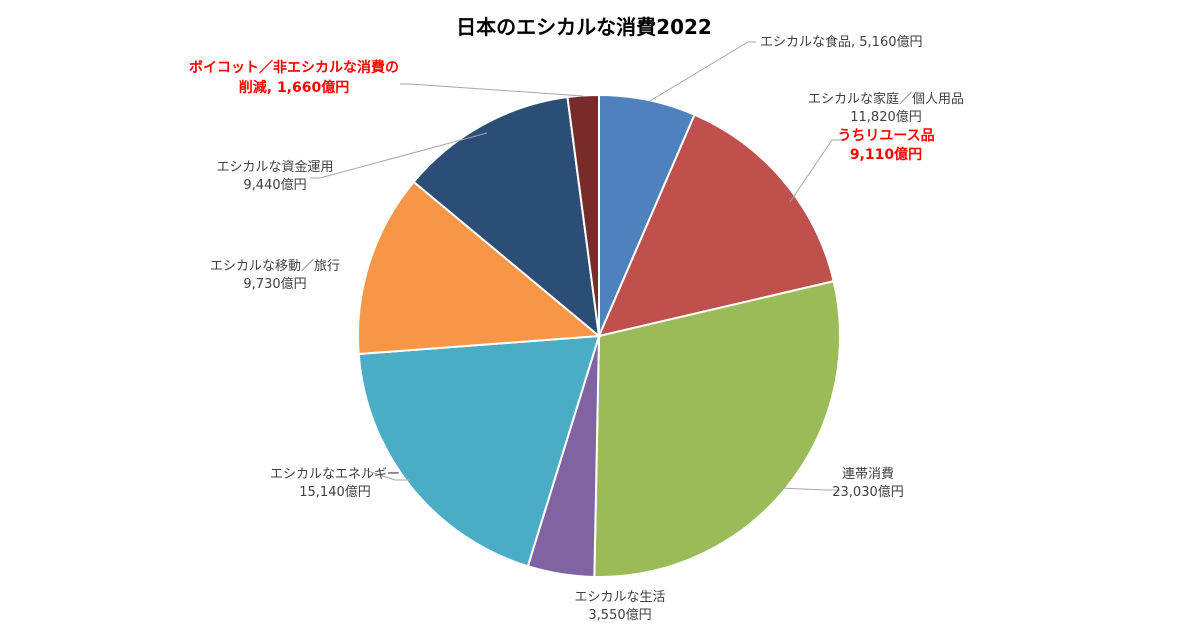  What do you see at coordinates (274, 185) in the screenshot?
I see `label-finance-value: 9,440億円` at bounding box center [274, 185].